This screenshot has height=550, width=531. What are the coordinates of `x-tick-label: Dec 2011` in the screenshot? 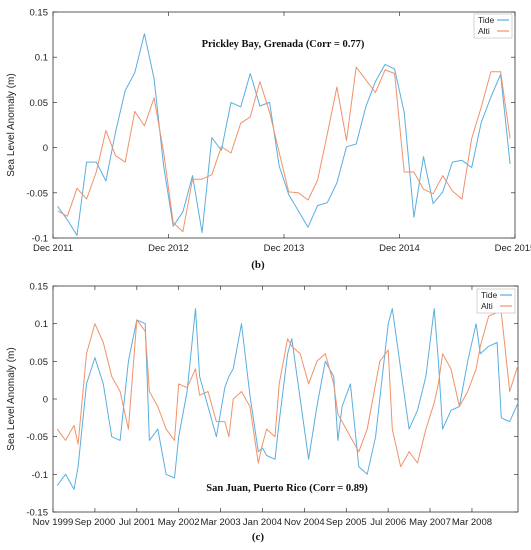 It's located at (53, 248).